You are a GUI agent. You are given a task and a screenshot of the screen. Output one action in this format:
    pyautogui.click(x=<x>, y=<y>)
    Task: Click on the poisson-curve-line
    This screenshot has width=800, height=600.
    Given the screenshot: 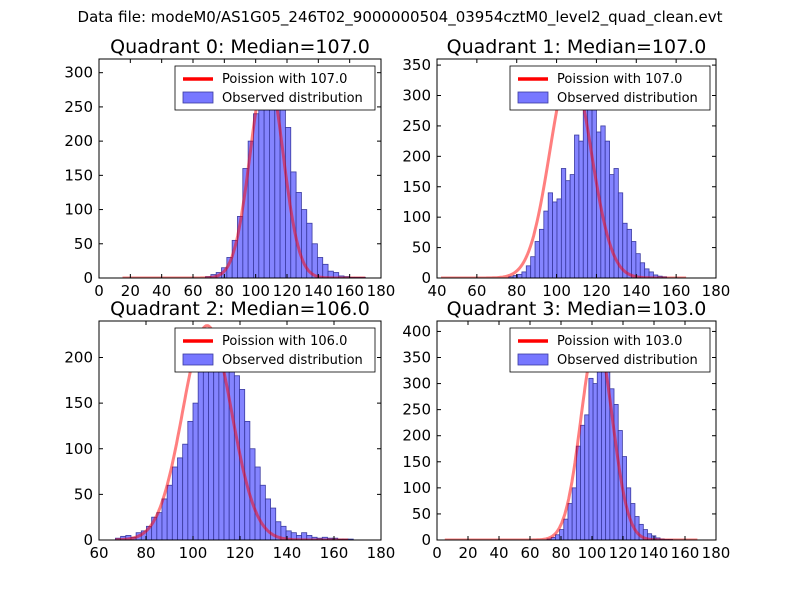 What is the action you would take?
    pyautogui.click(x=232, y=432)
    